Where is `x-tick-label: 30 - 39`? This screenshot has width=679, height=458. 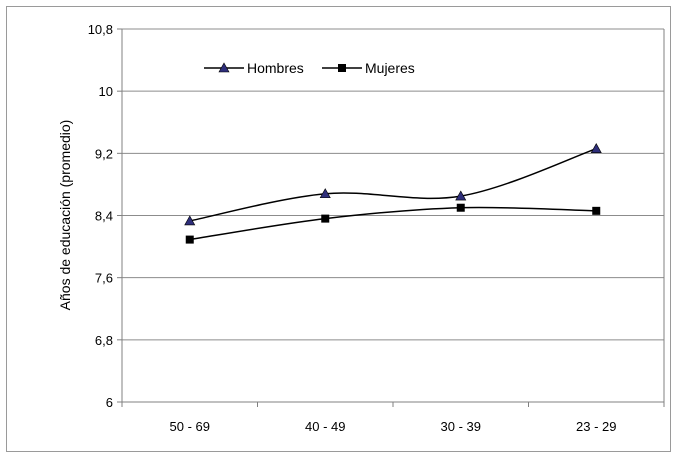 x-tick-label: 30 - 39 is located at coordinates (461, 426).